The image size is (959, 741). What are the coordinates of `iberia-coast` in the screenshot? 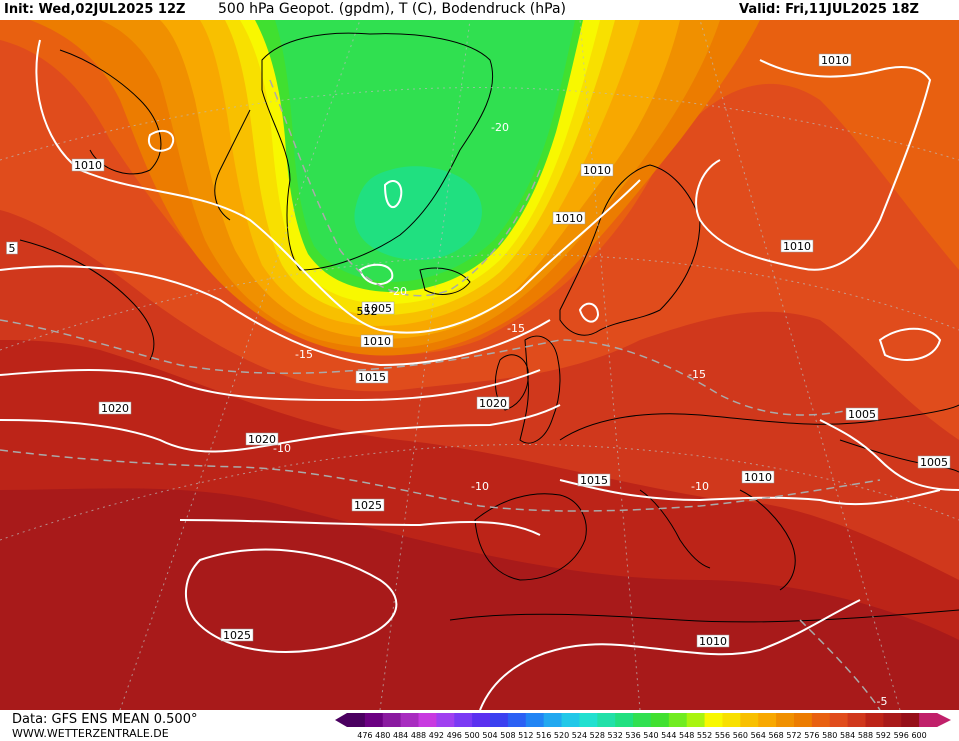 It's located at (530, 537).